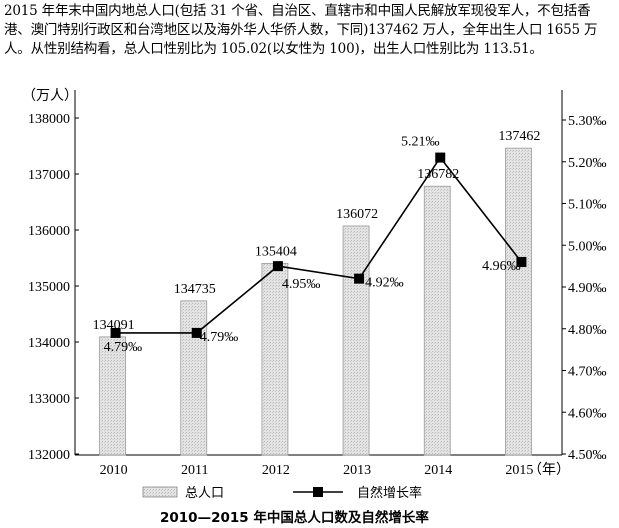 The image size is (619, 528). Describe the element at coordinates (49, 175) in the screenshot. I see `left-axis-tick-label: 137000` at that location.